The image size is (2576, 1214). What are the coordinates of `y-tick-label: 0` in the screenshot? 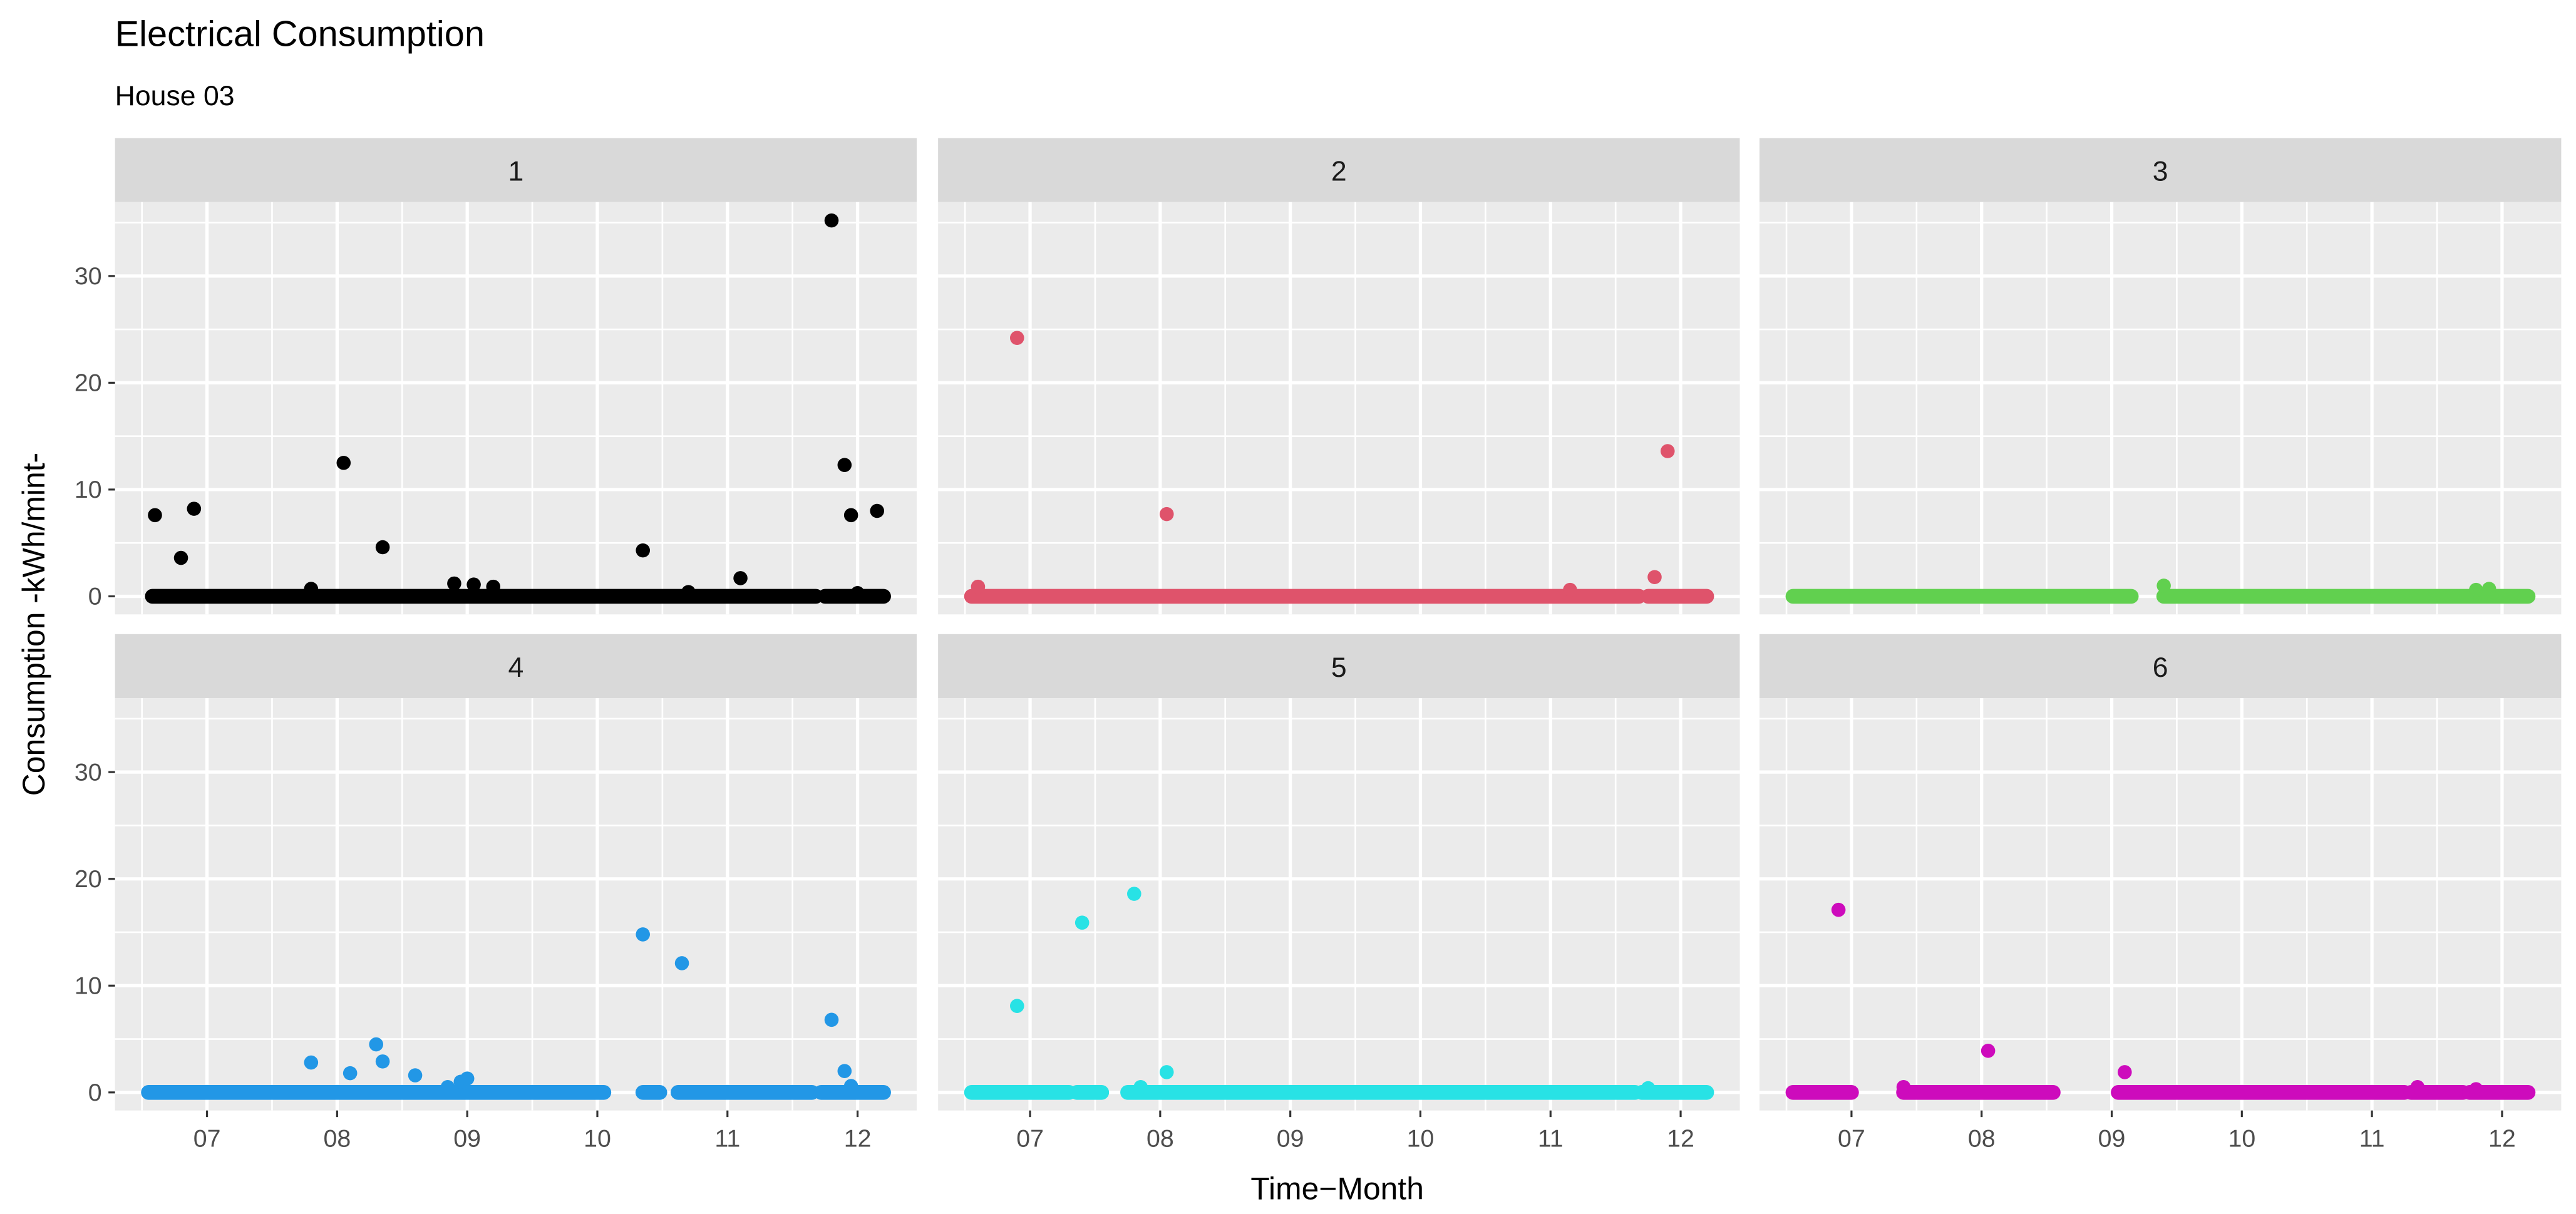 It's located at (95, 1092).